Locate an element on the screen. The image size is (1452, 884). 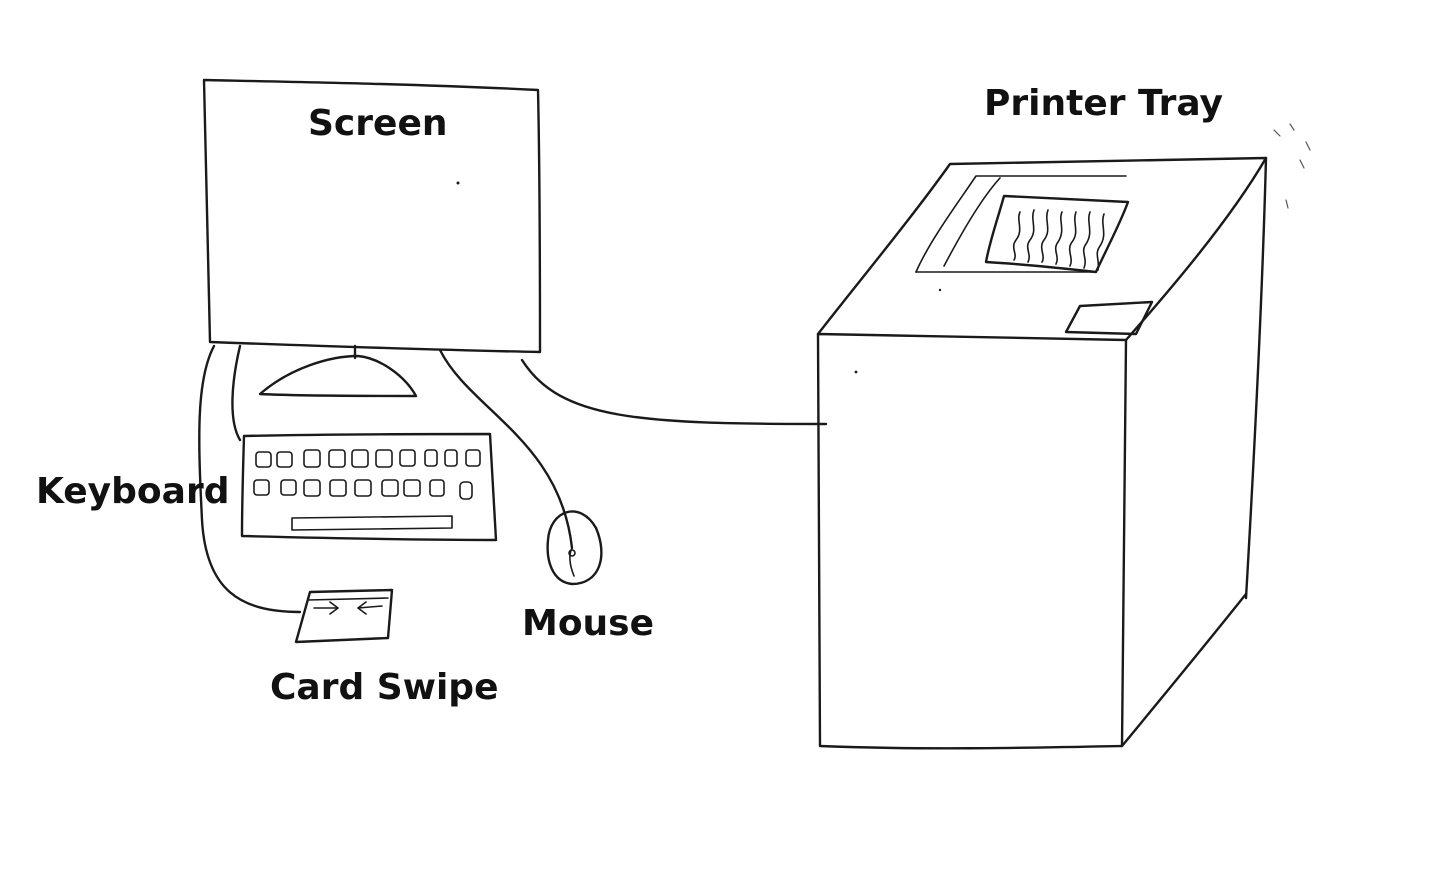
mouse is located at coordinates (574, 548).